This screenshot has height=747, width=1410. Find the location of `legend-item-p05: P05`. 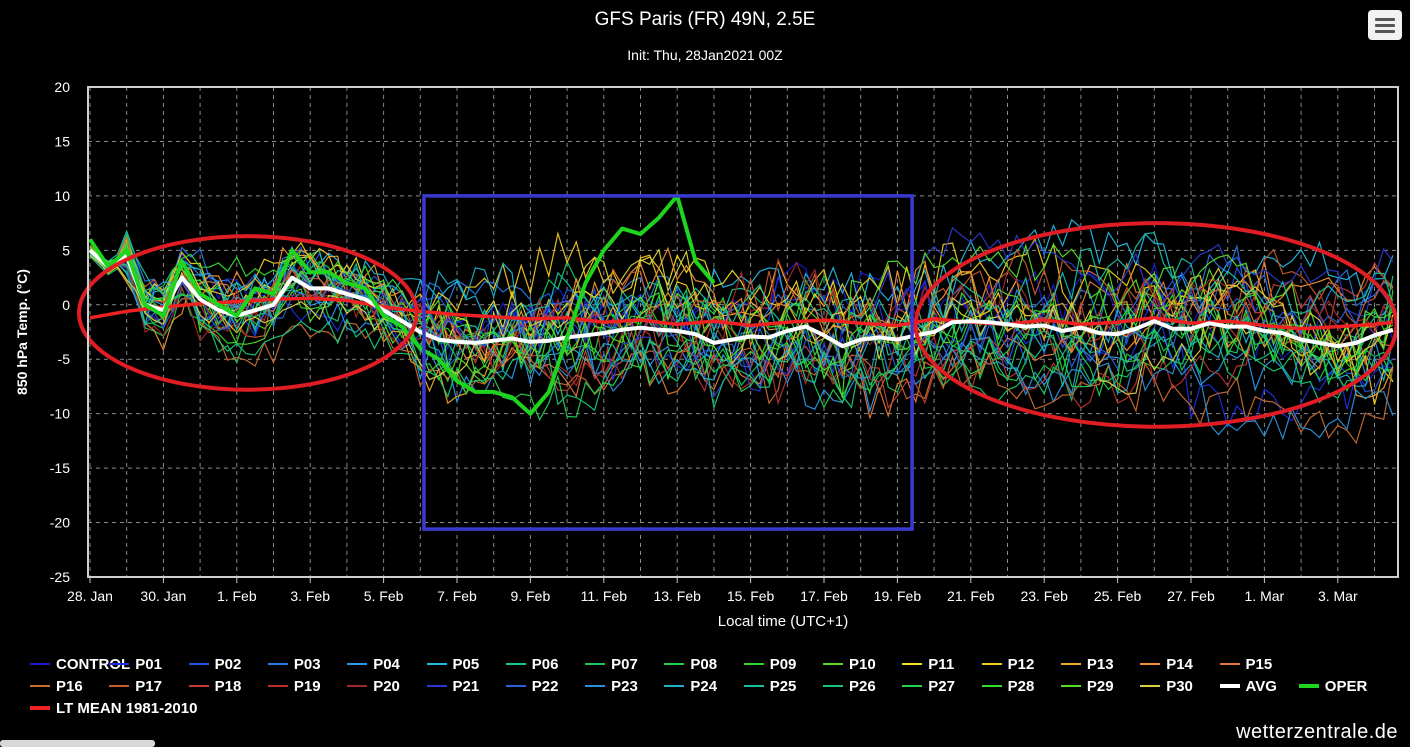

legend-item-p05: P05 is located at coordinates (452, 665).